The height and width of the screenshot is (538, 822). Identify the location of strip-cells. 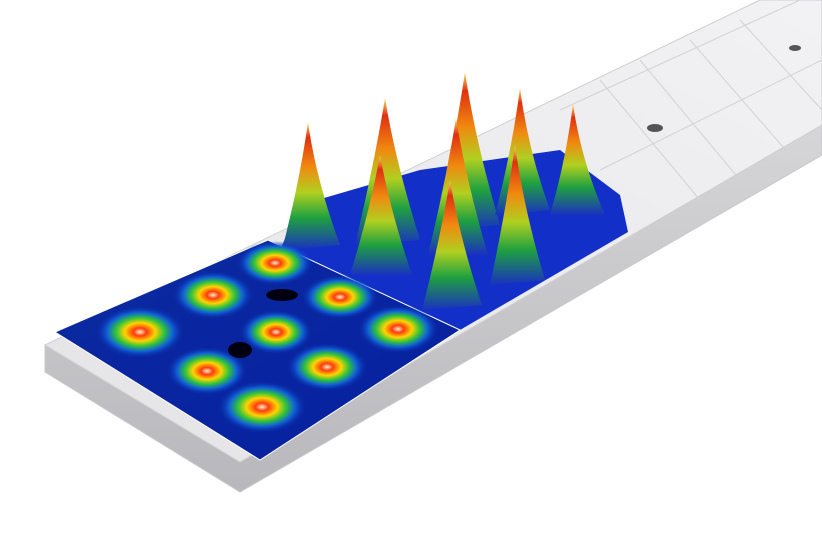
(690, 100).